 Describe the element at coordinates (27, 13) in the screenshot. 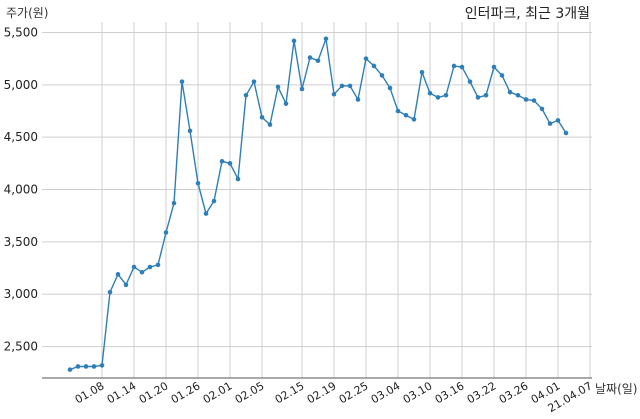

I see `y-axis-label: 주가(원)` at that location.